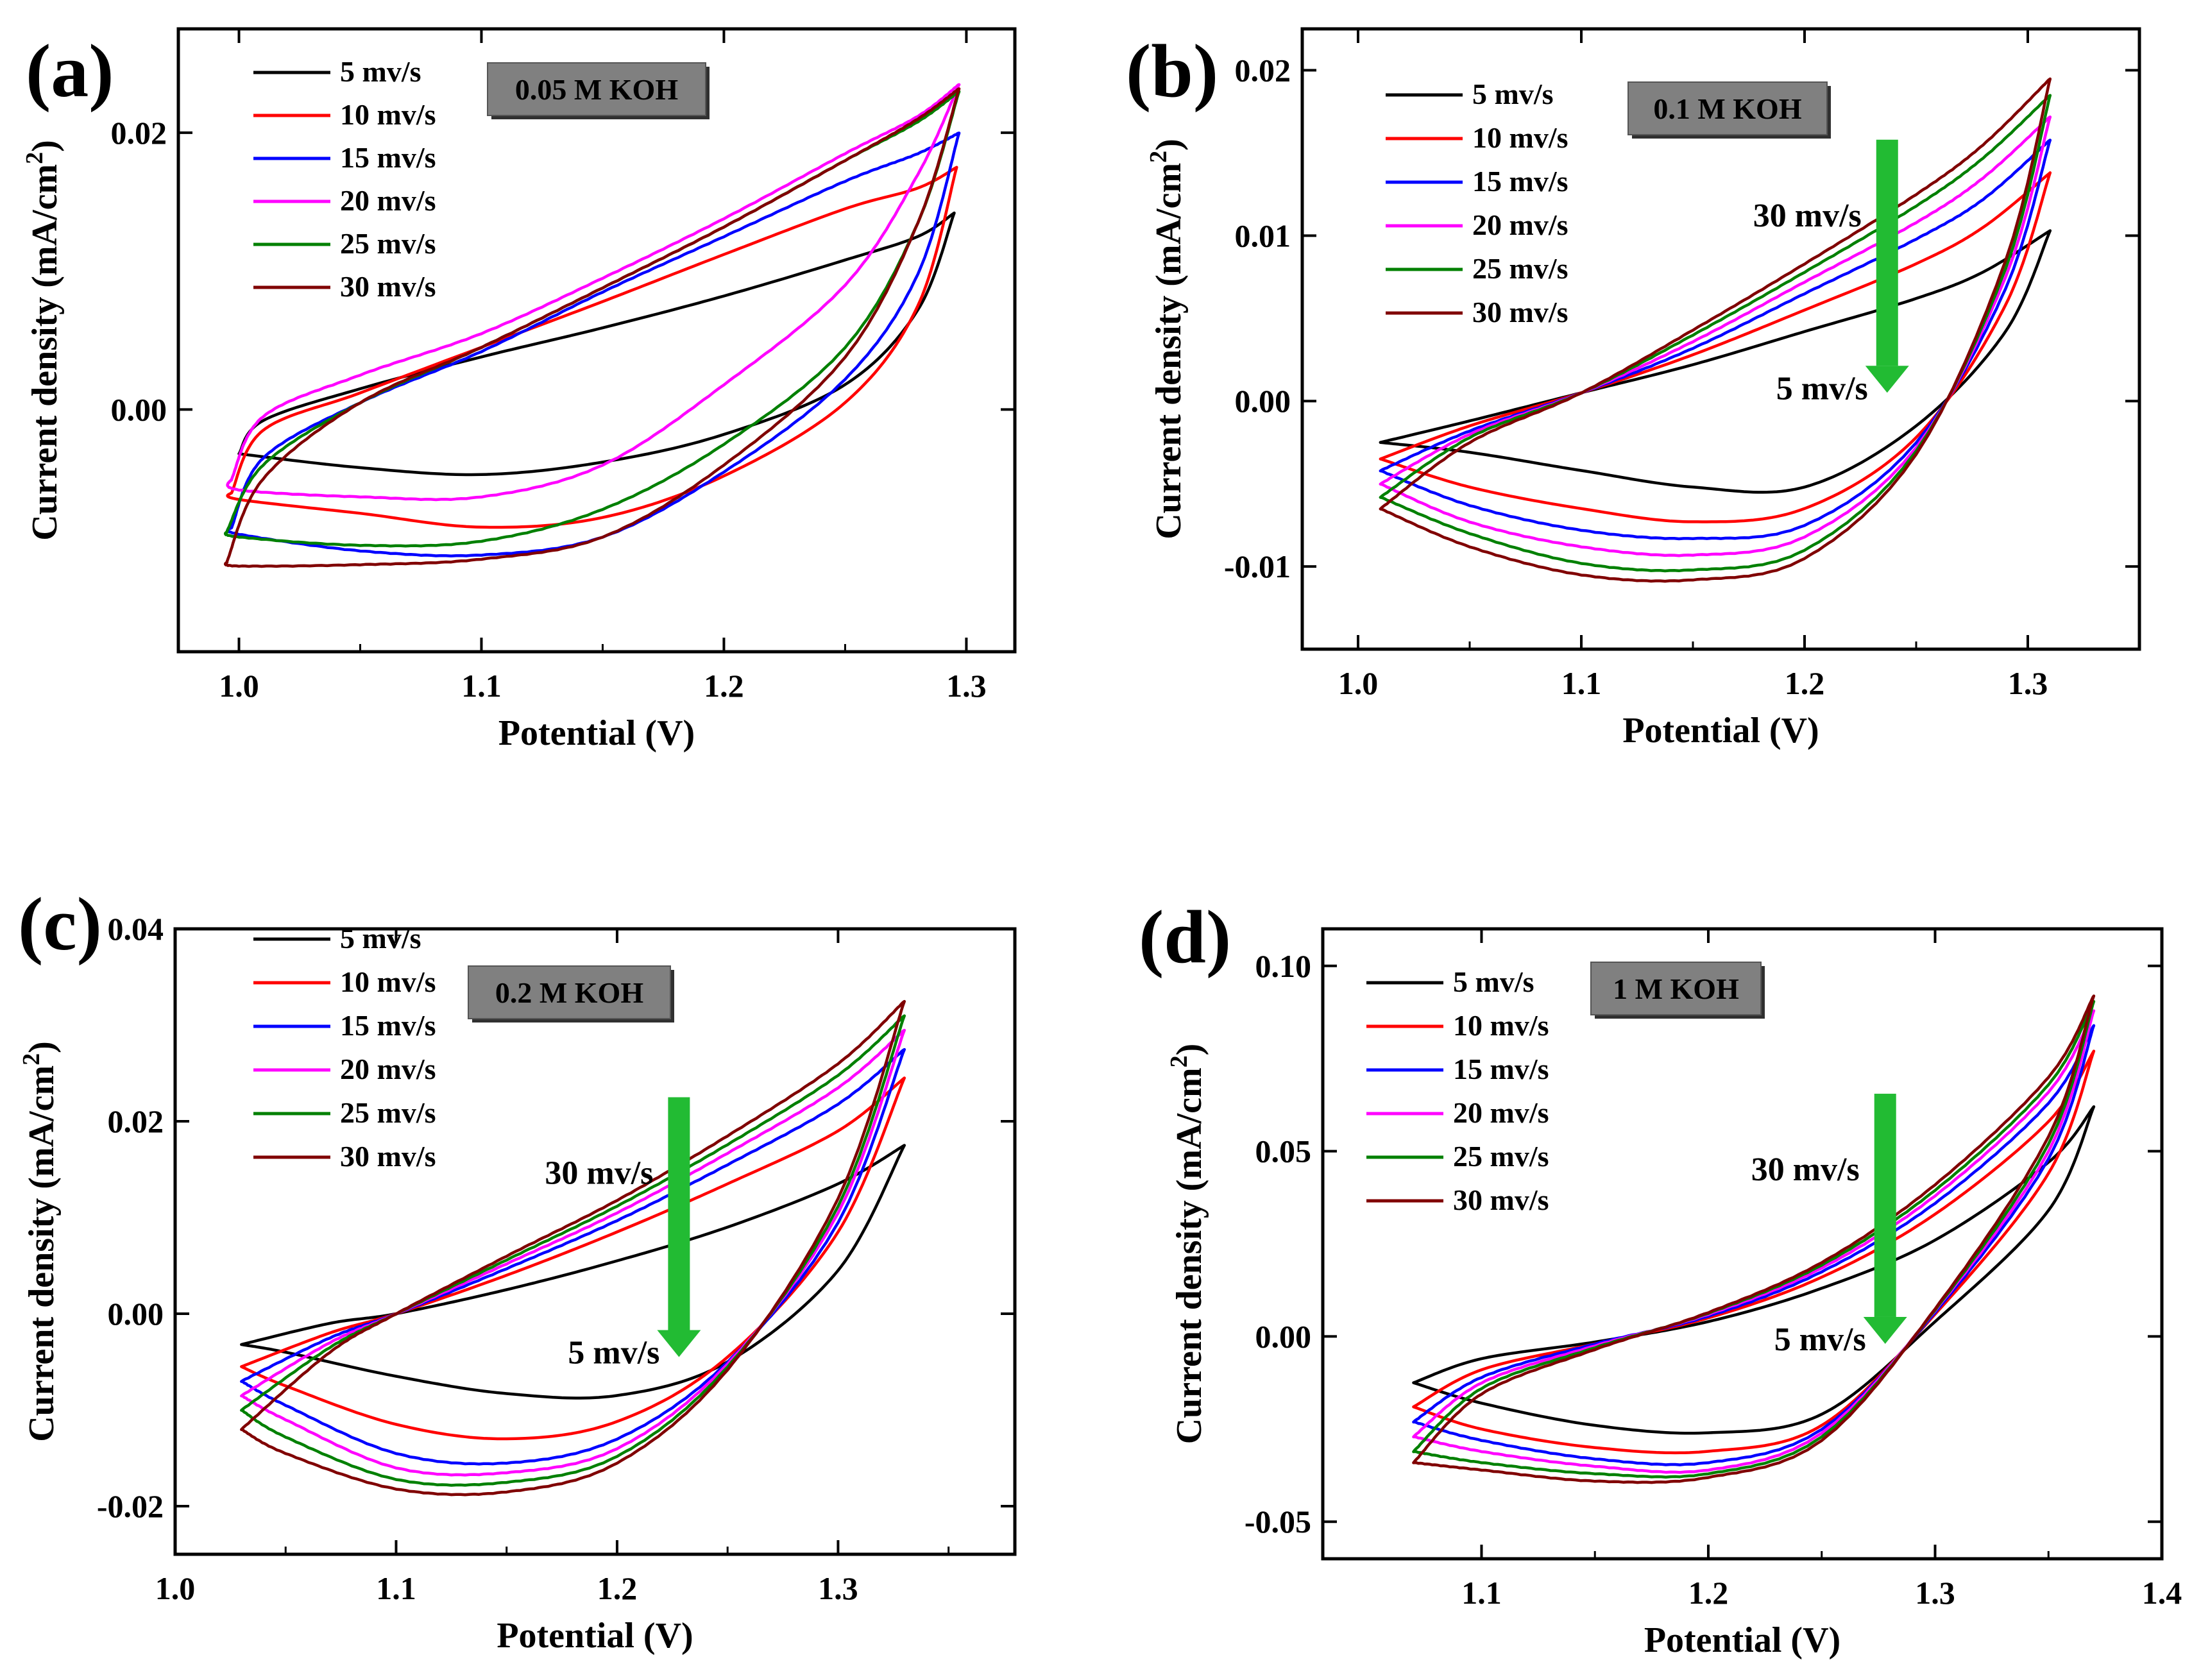 The width and height of the screenshot is (2201, 1680). Describe the element at coordinates (60, 924) in the screenshot. I see `panel-label: (c)` at that location.